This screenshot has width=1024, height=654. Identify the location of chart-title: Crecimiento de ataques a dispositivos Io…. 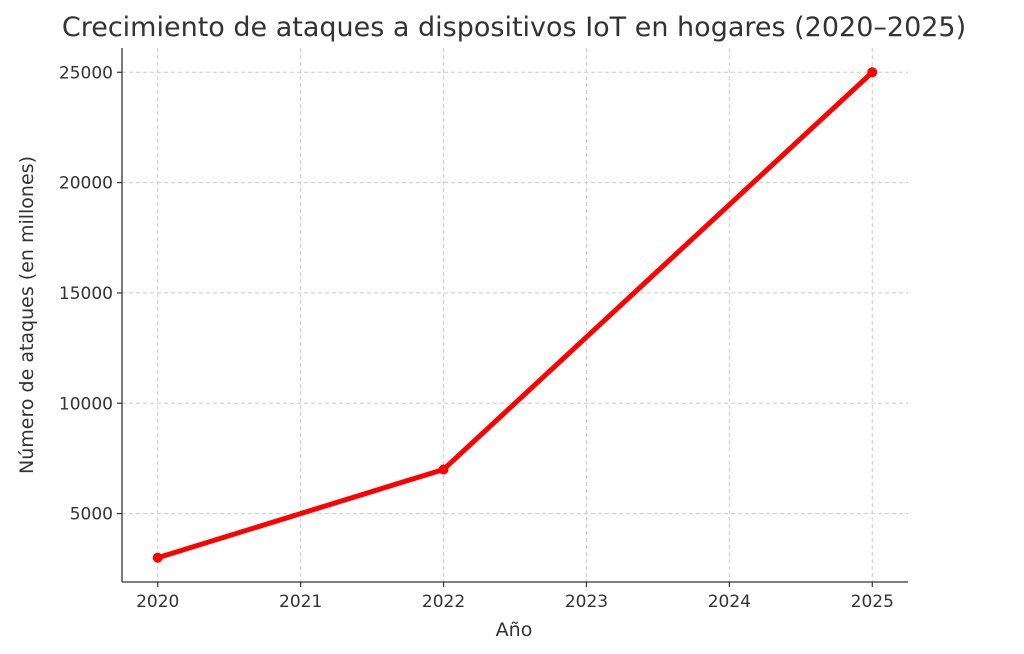
(514, 27).